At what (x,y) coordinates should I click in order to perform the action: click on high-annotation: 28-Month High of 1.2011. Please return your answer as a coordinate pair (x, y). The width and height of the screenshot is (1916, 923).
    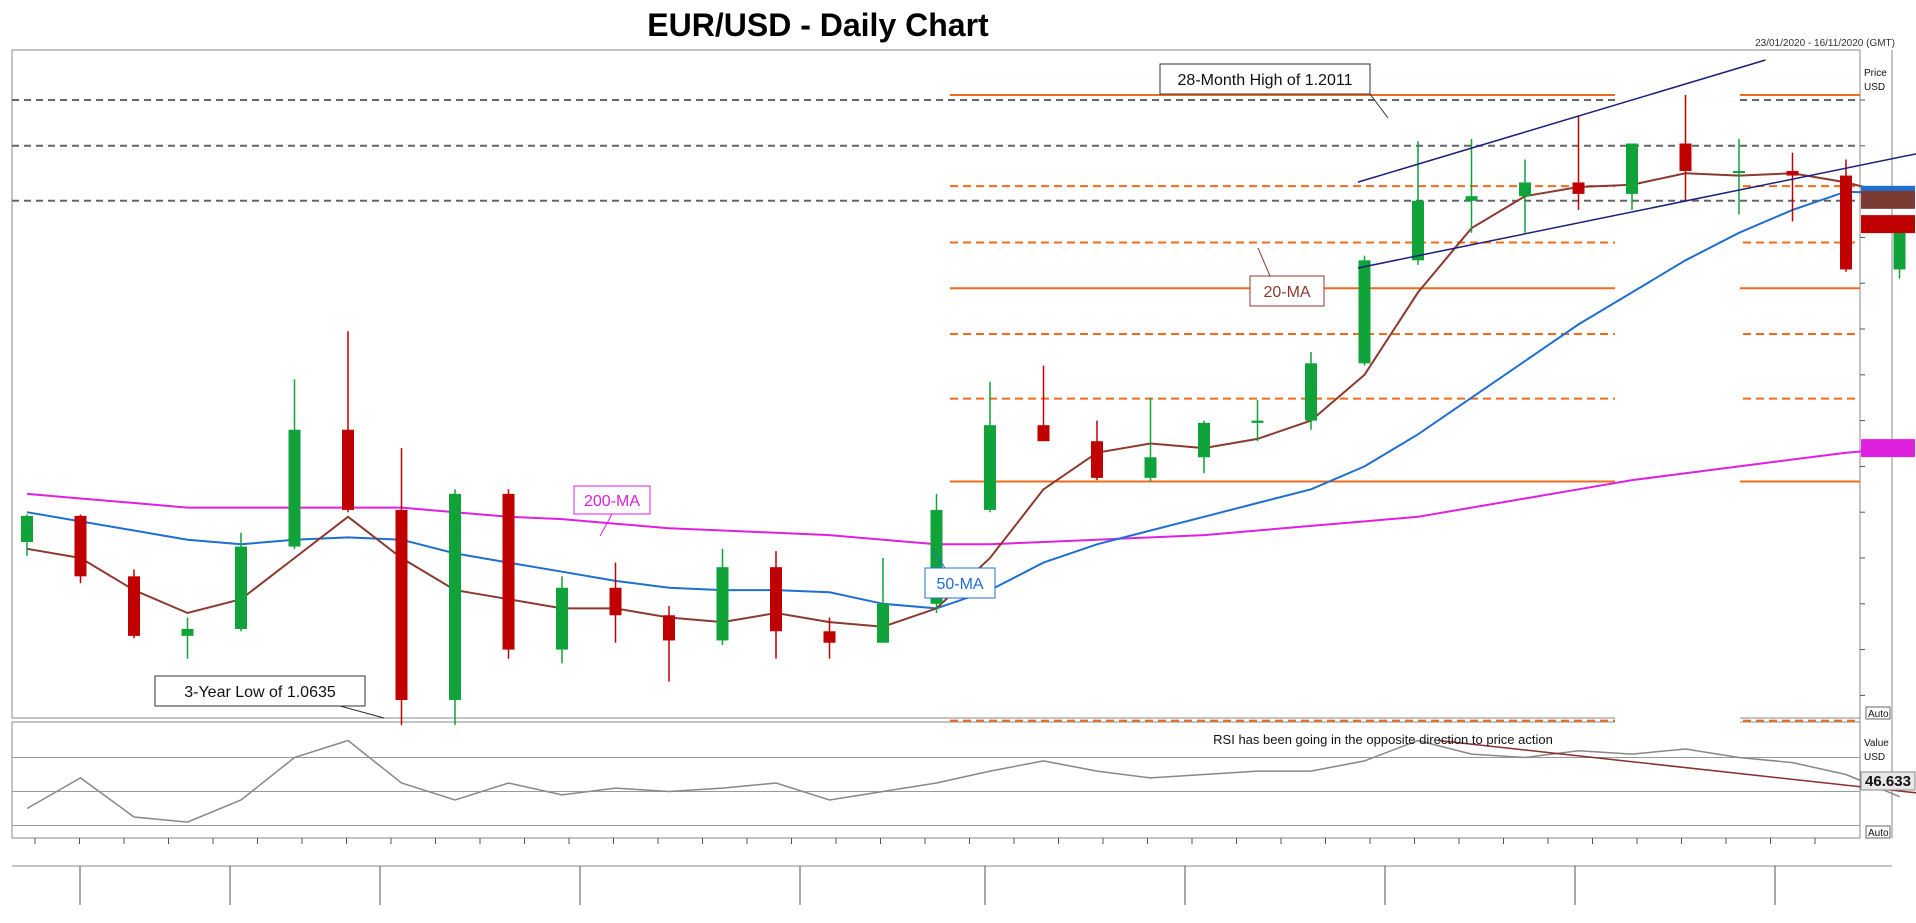
    Looking at the image, I should click on (1274, 91).